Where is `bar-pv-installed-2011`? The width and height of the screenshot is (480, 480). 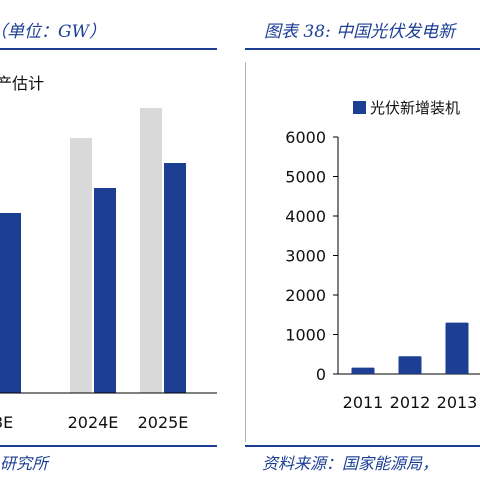
bar-pv-installed-2011 is located at coordinates (363, 370).